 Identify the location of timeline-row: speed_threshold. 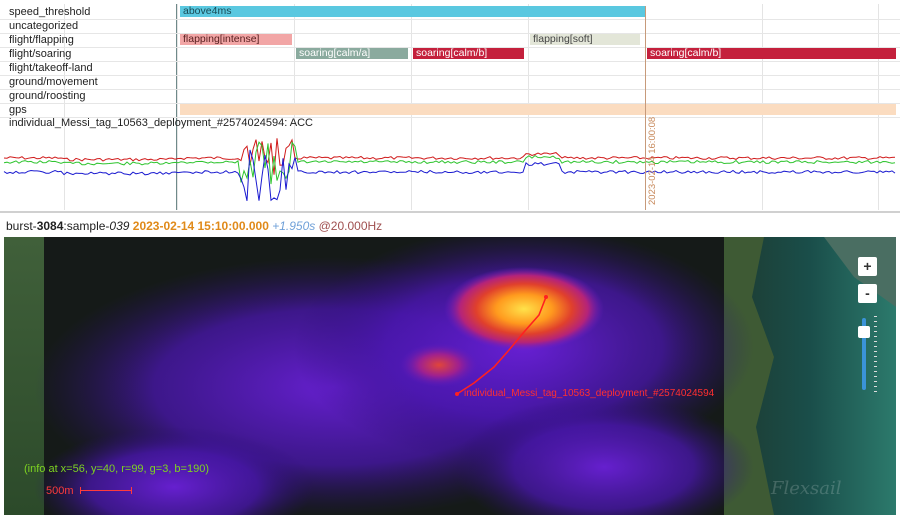
(450, 12).